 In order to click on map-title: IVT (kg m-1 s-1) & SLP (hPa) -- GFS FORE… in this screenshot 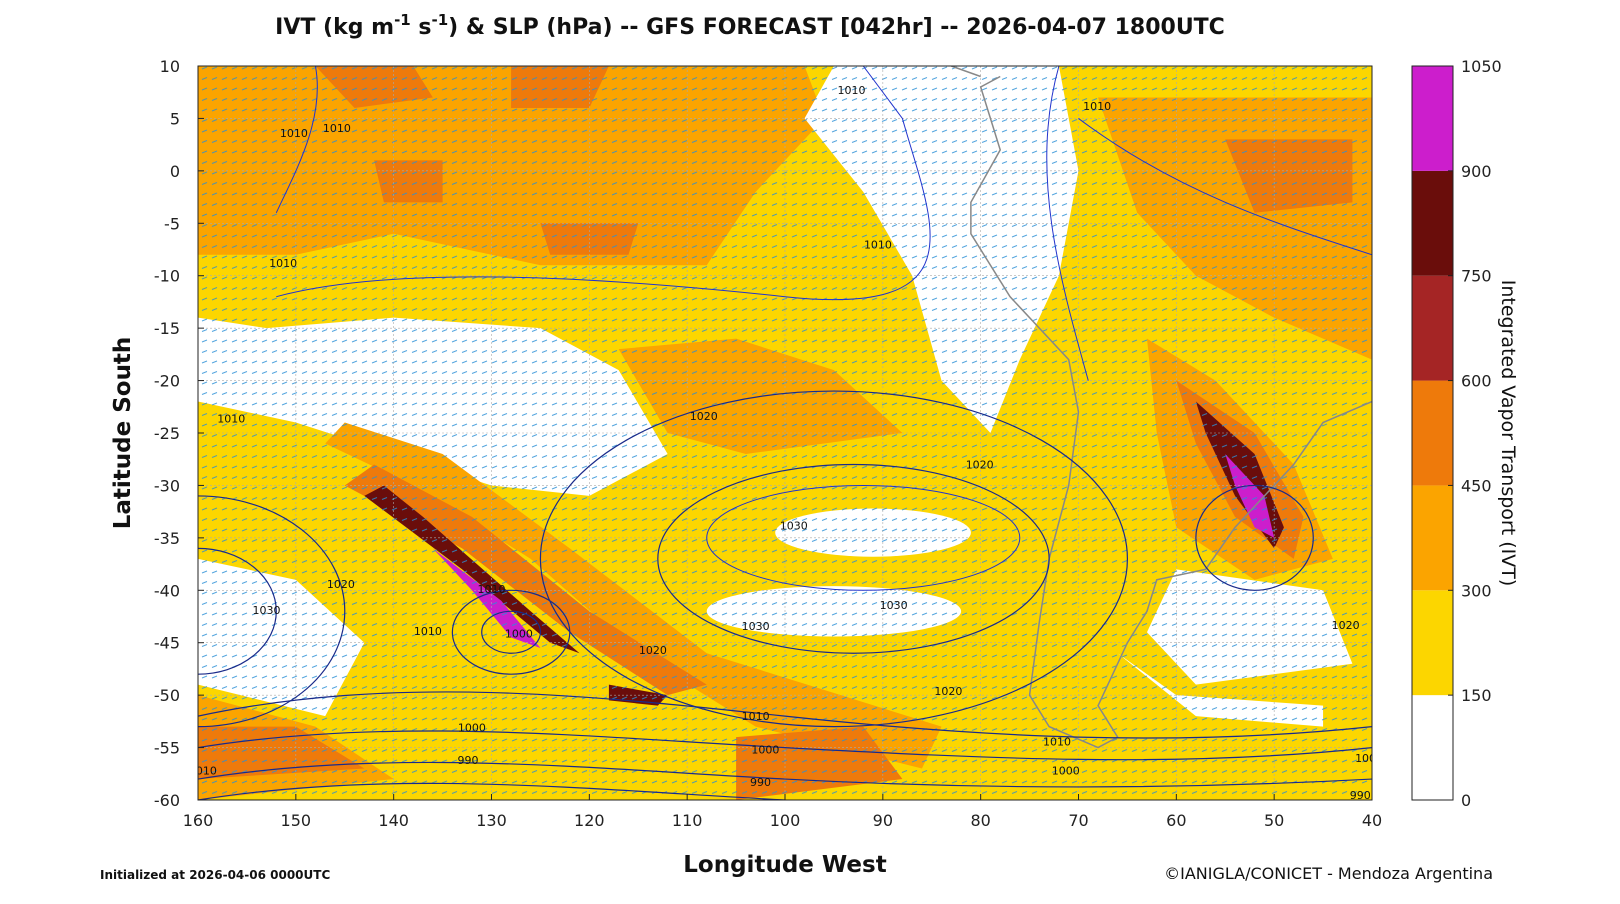, I will do `click(750, 25)`.